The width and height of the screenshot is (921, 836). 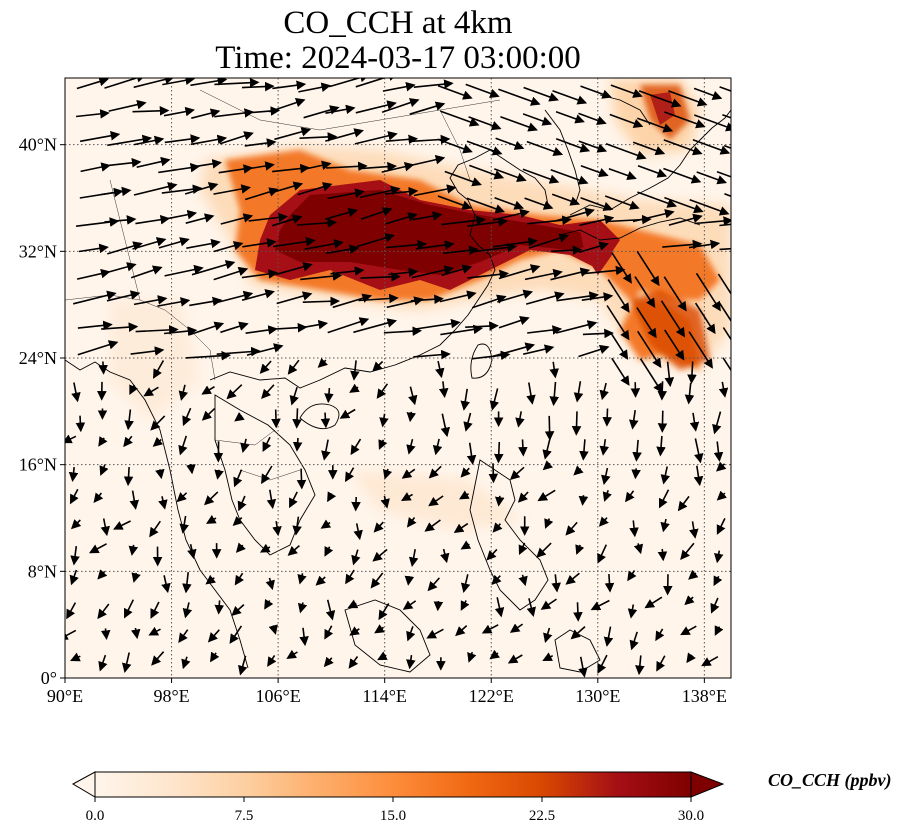 I want to click on lon-tick-label: 90°E, so click(x=65, y=696).